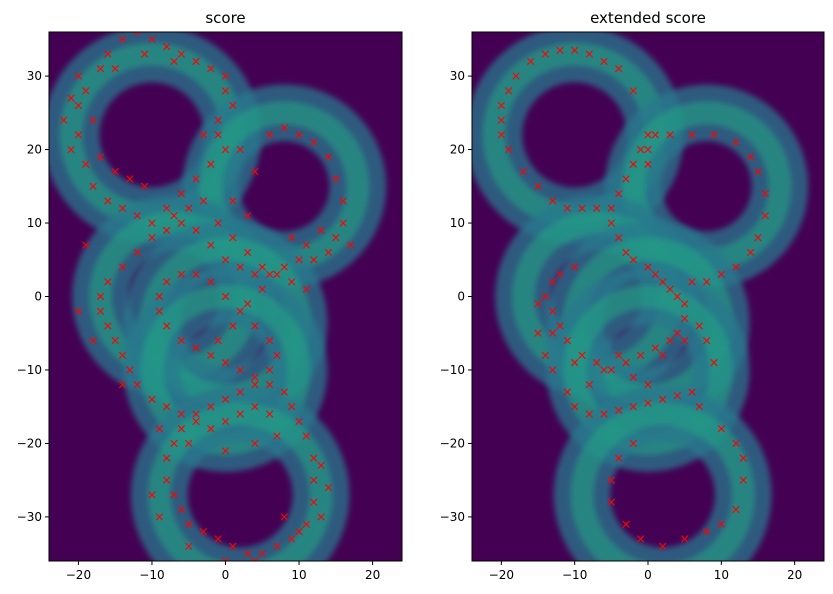 The height and width of the screenshot is (594, 833). What do you see at coordinates (648, 575) in the screenshot?
I see `x-tick-label: 0` at bounding box center [648, 575].